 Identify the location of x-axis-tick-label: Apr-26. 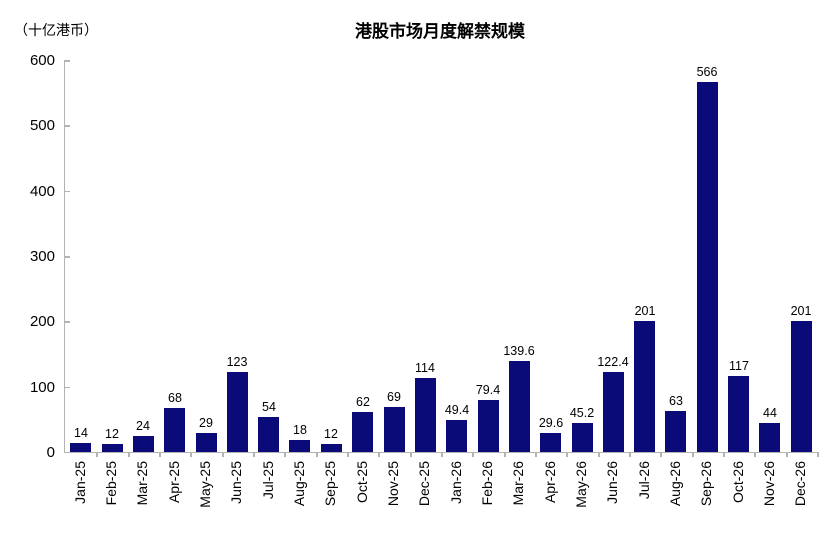
(550, 482).